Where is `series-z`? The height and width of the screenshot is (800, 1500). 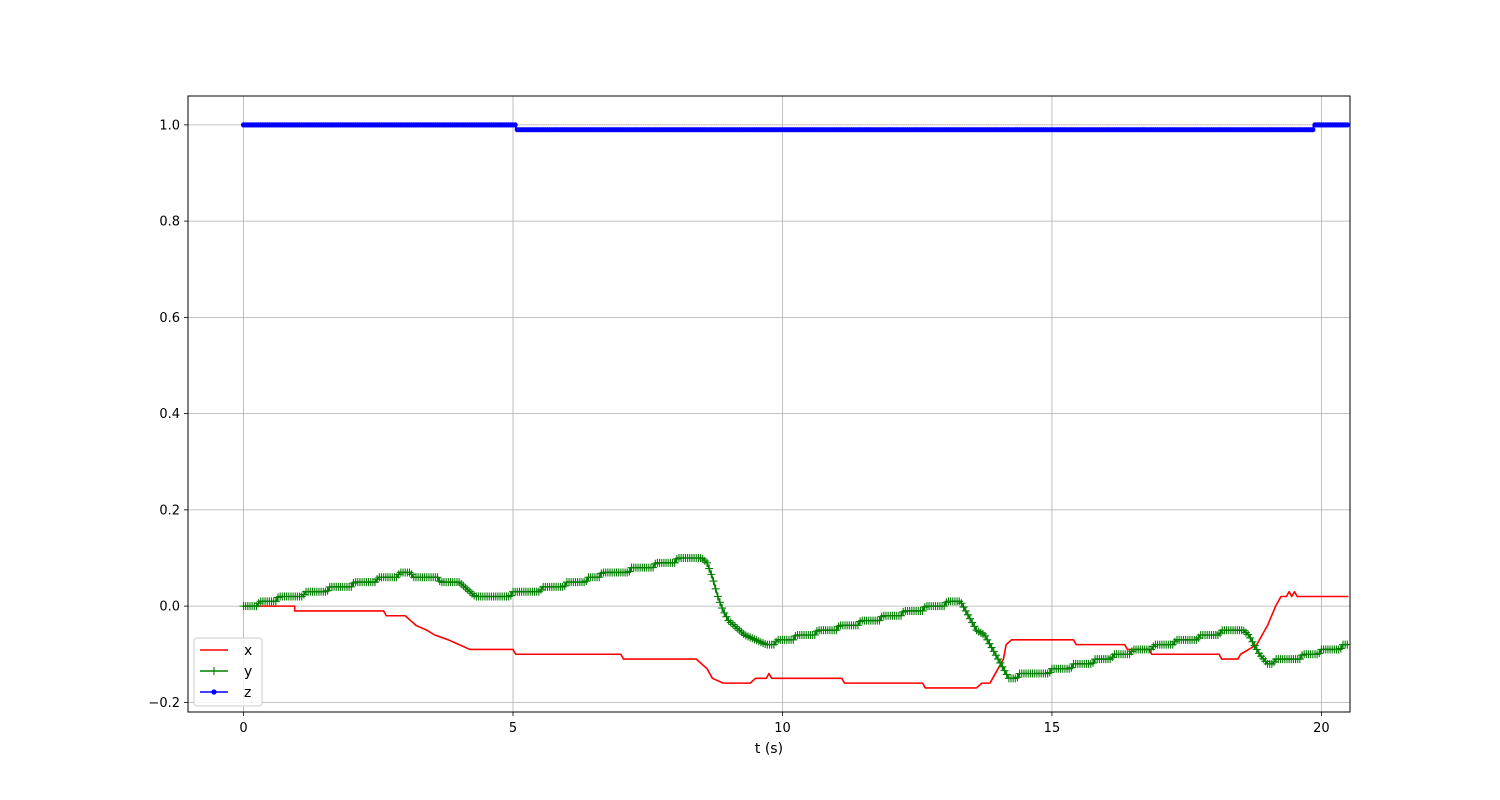 series-z is located at coordinates (795, 127).